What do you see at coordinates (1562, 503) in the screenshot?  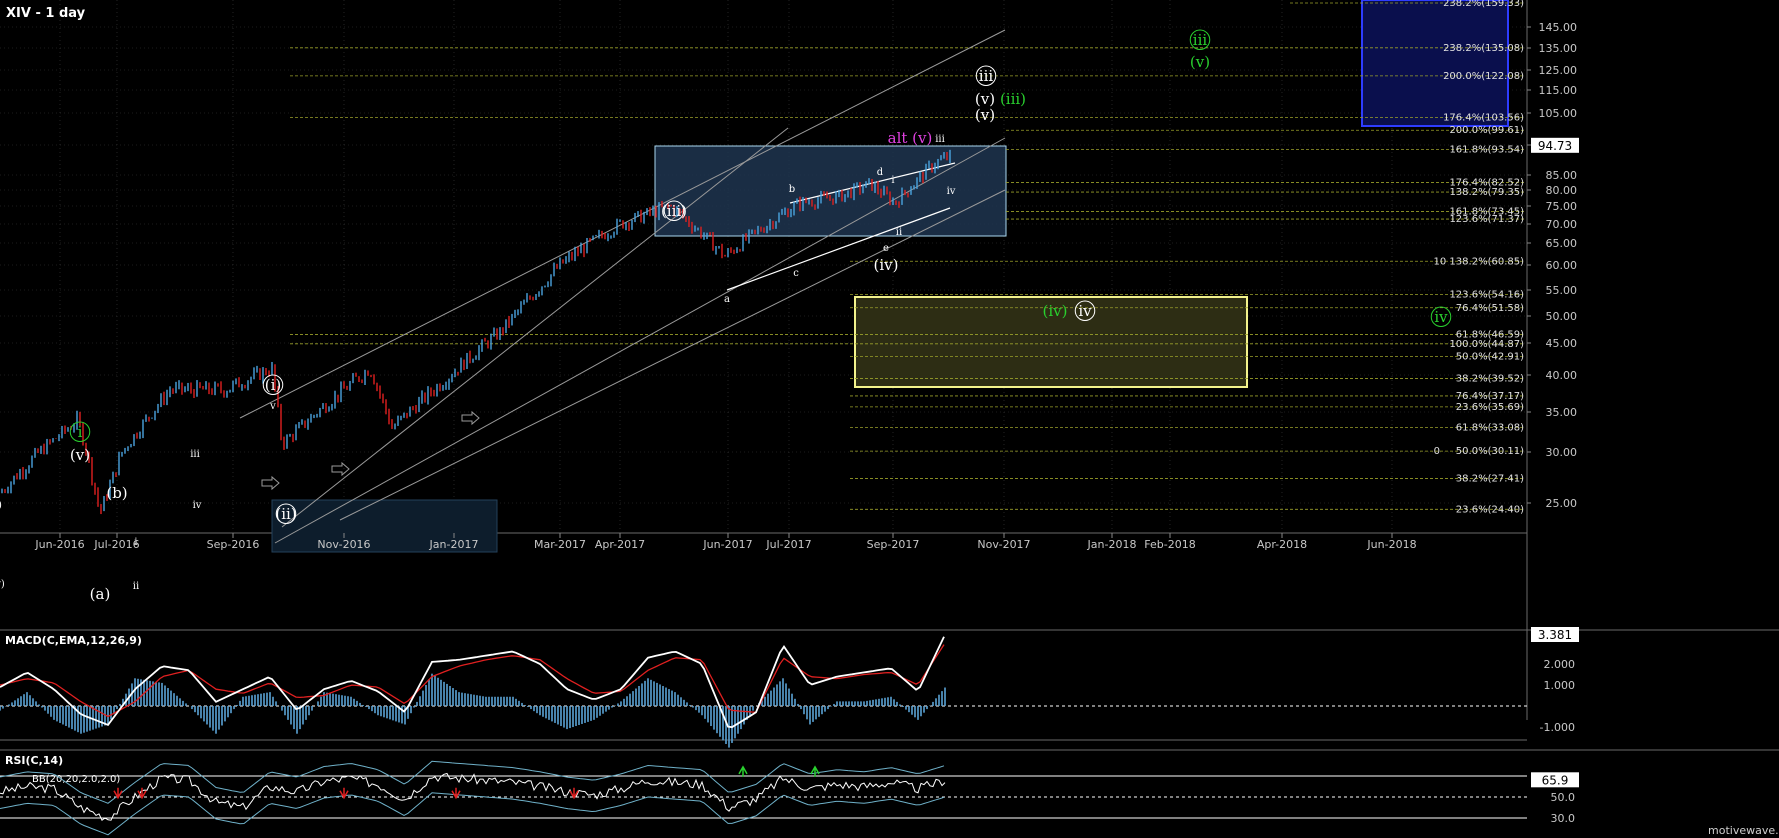 I see `y-tick-label: 25.00` at bounding box center [1562, 503].